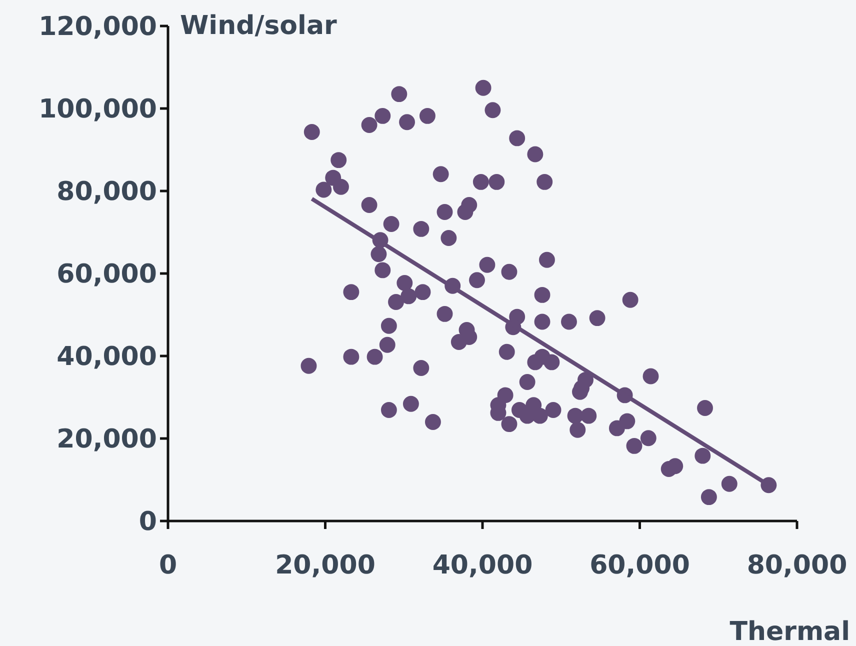 The image size is (856, 646). I want to click on y-tick-label: 120,000, so click(97, 27).